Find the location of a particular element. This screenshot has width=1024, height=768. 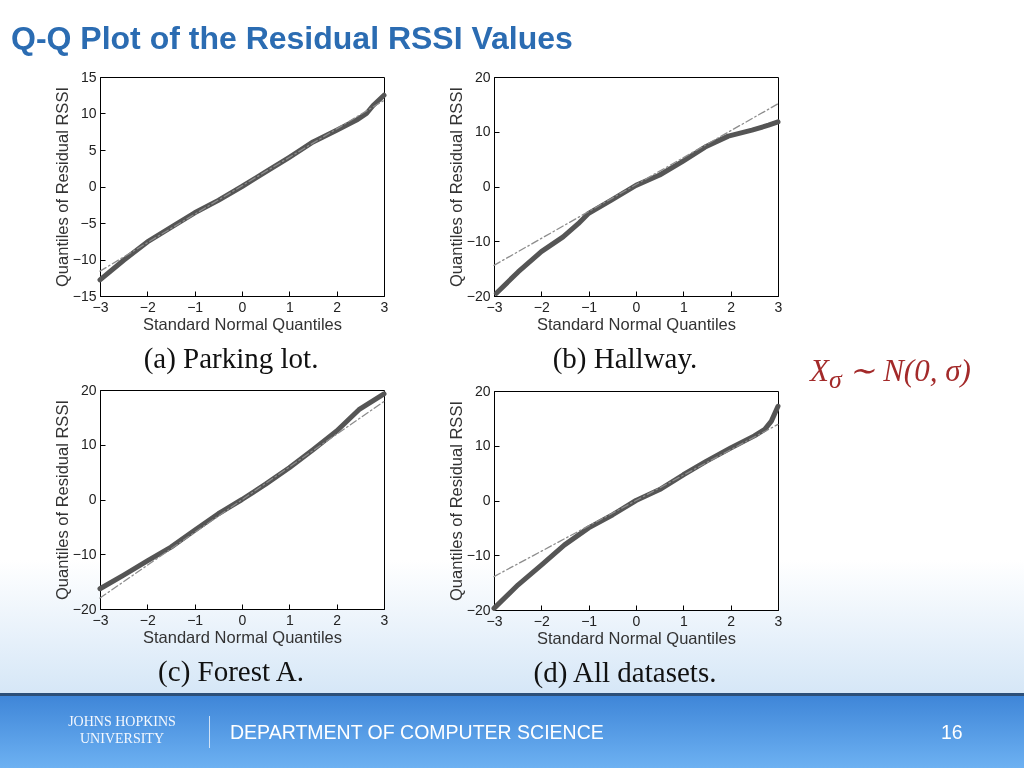

y-tick-label: −5 is located at coordinates (88, 222).